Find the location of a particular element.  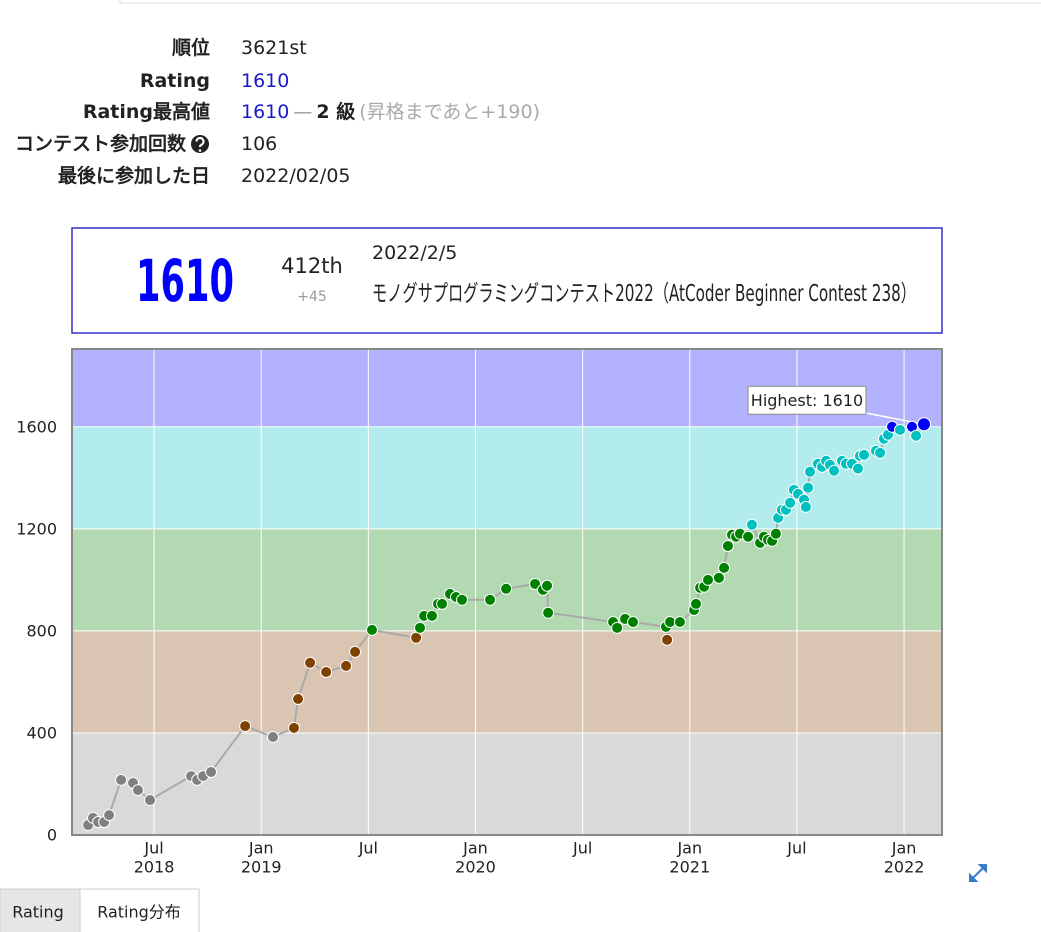

tab-label: Rating分布 is located at coordinates (139, 912).